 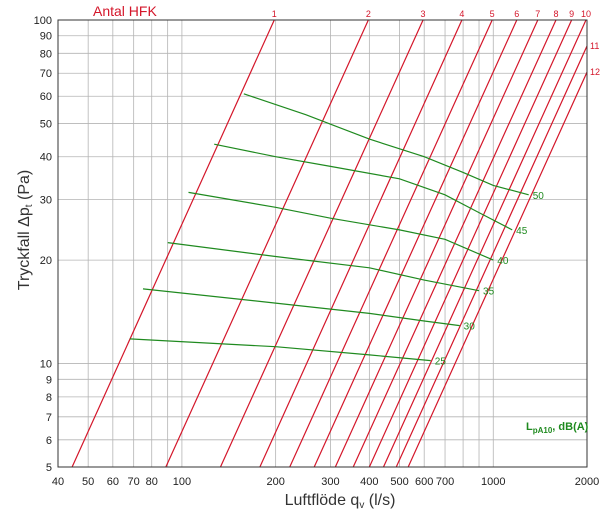 I want to click on hfk-label-7: 7, so click(x=537, y=14).